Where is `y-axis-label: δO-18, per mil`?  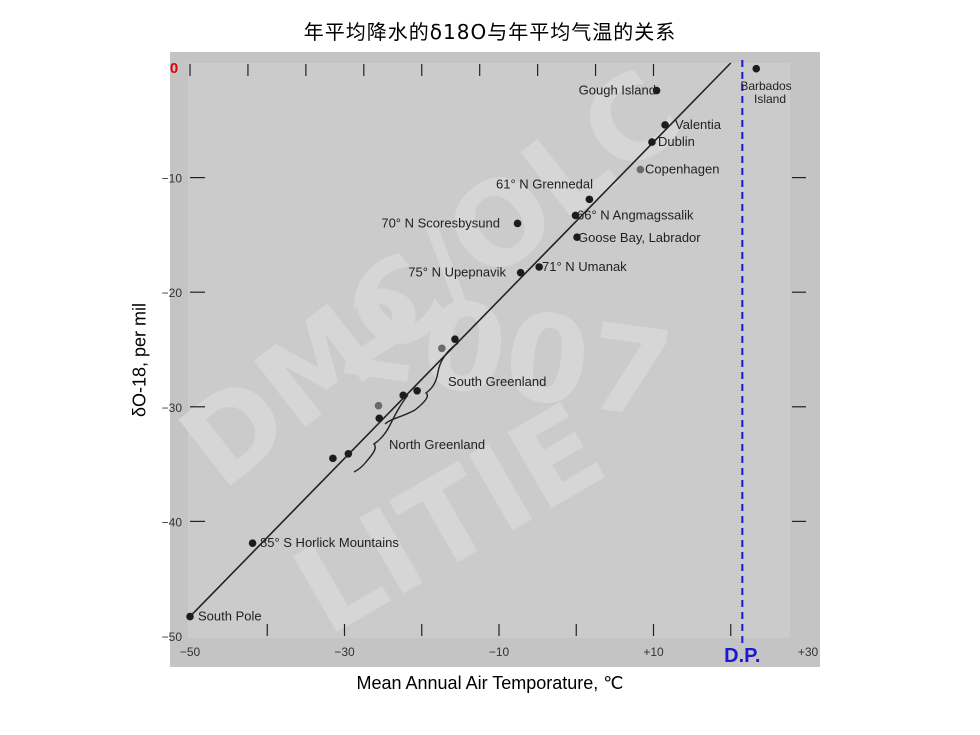
y-axis-label: δO-18, per mil is located at coordinates (139, 360).